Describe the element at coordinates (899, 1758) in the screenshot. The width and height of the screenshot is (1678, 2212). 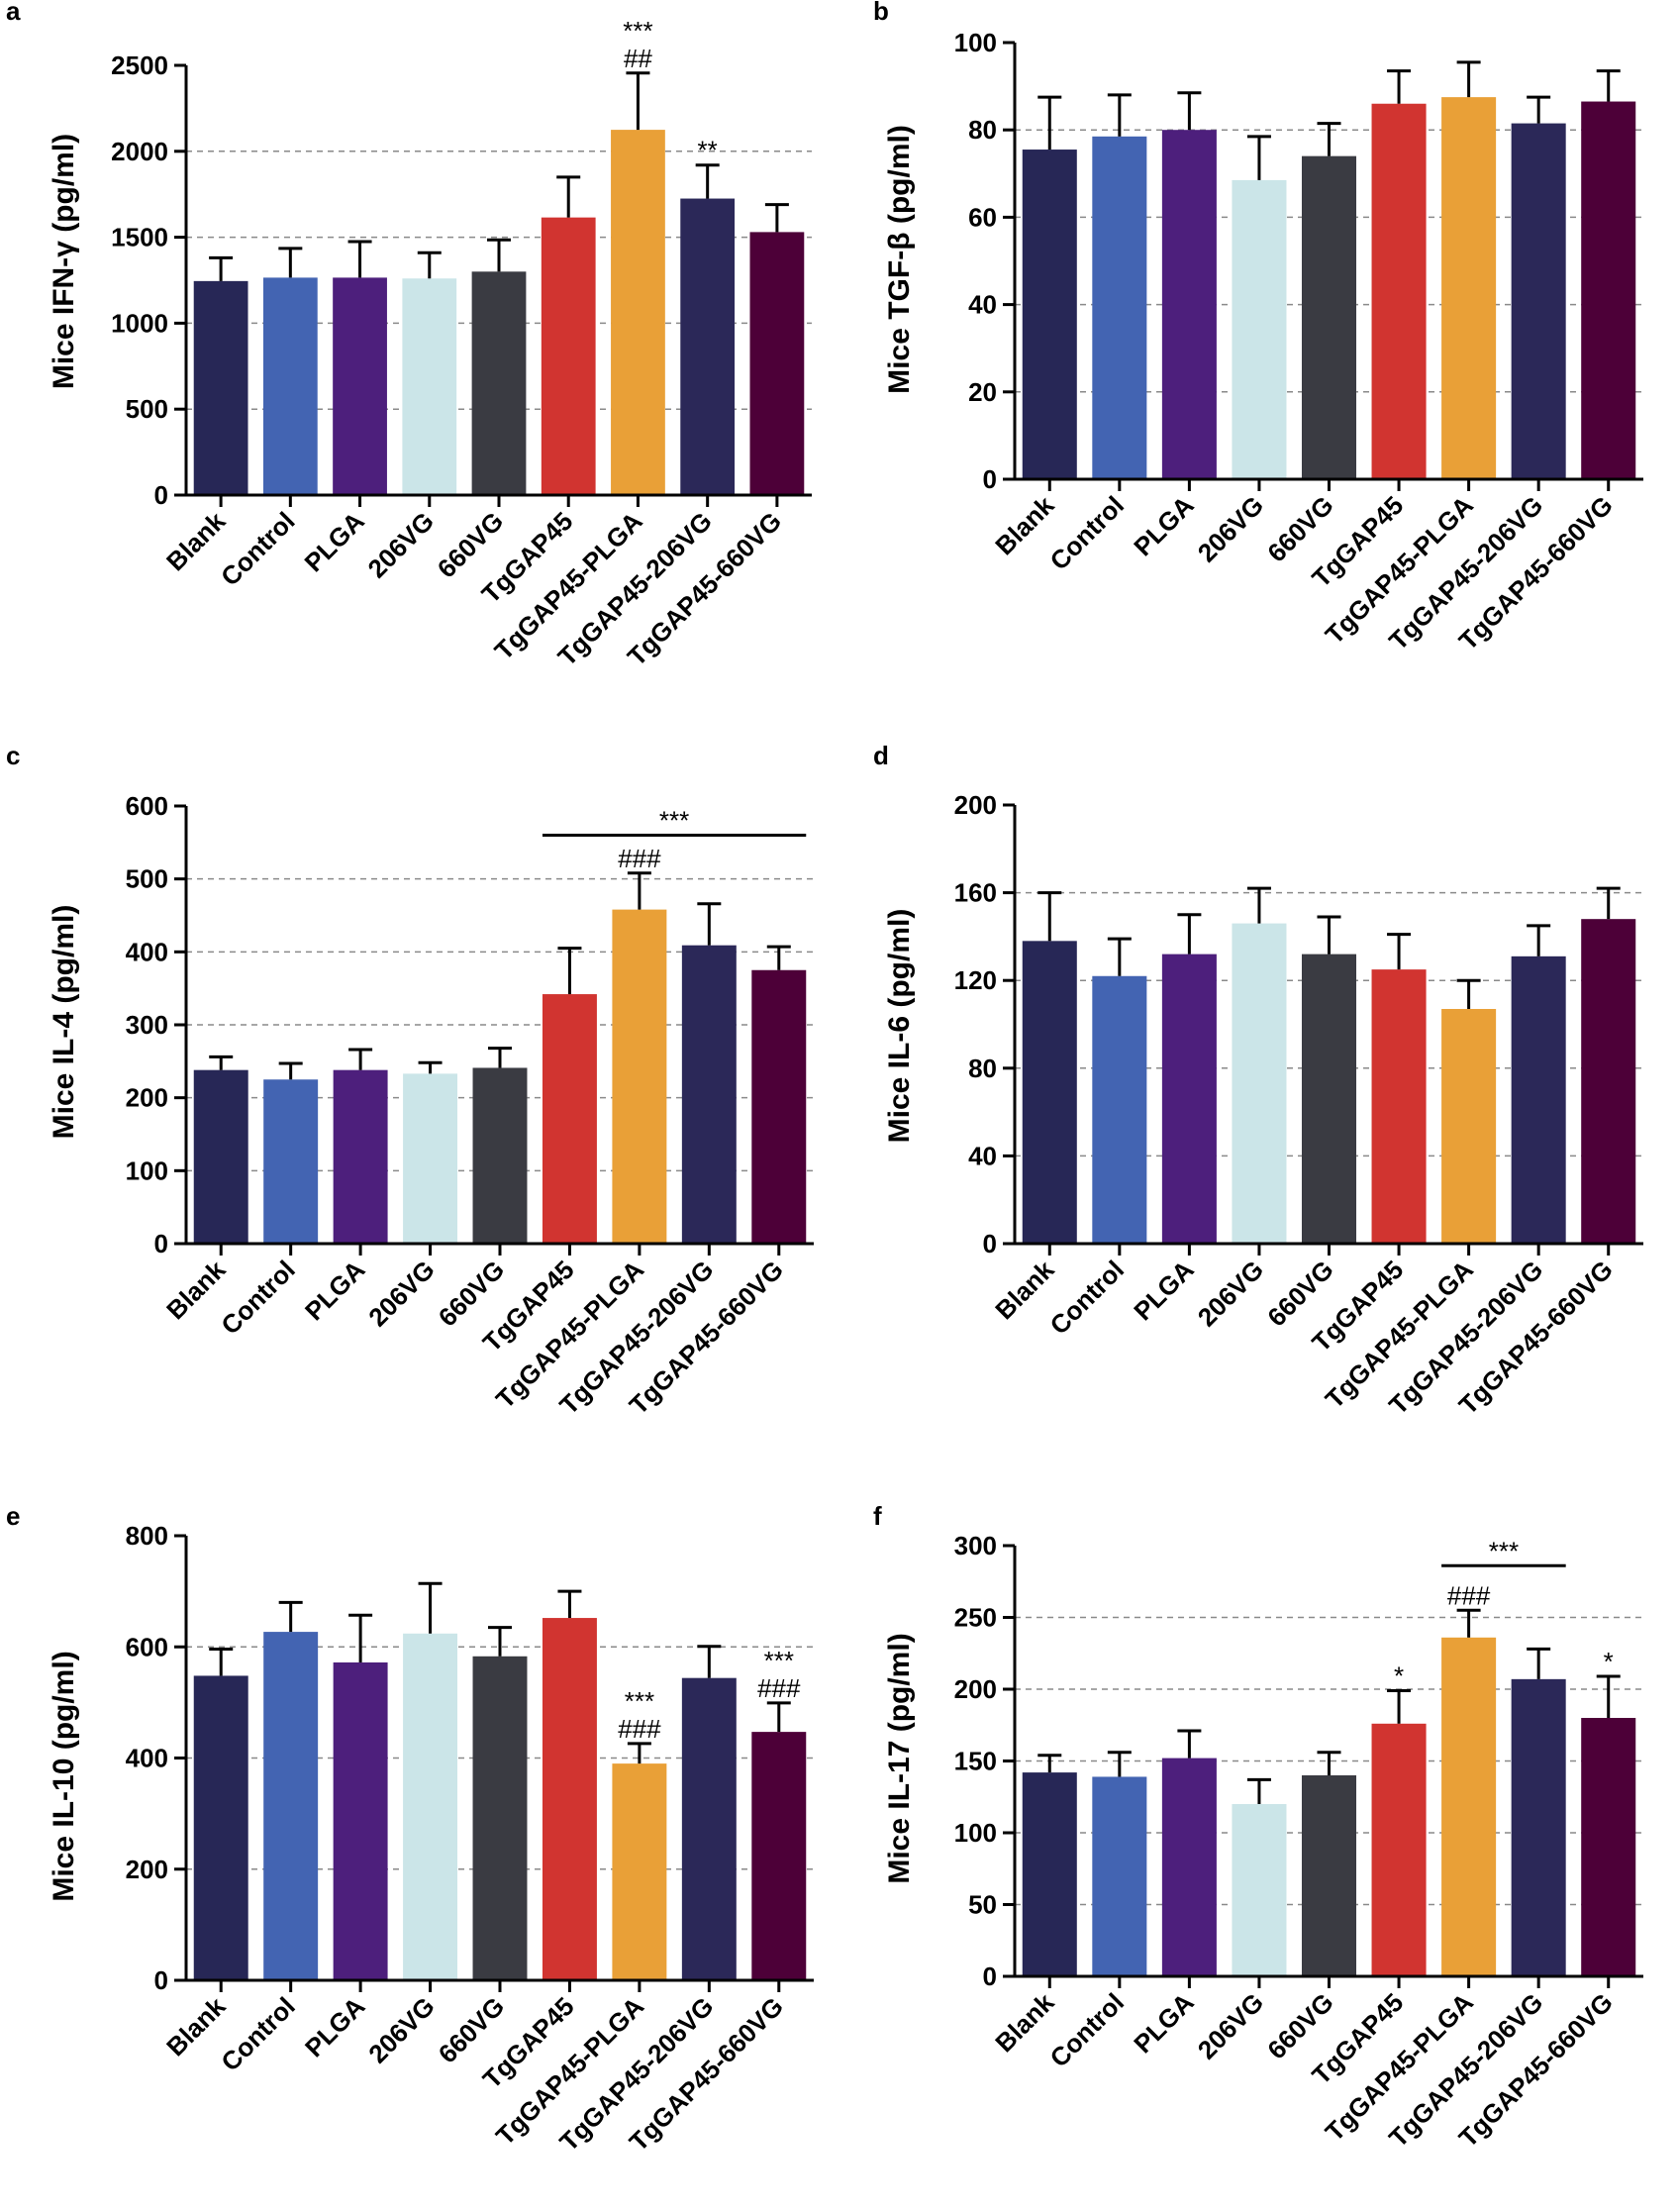
I see `y-axis-label-f: Mice IL-17 (pg/ml)` at that location.